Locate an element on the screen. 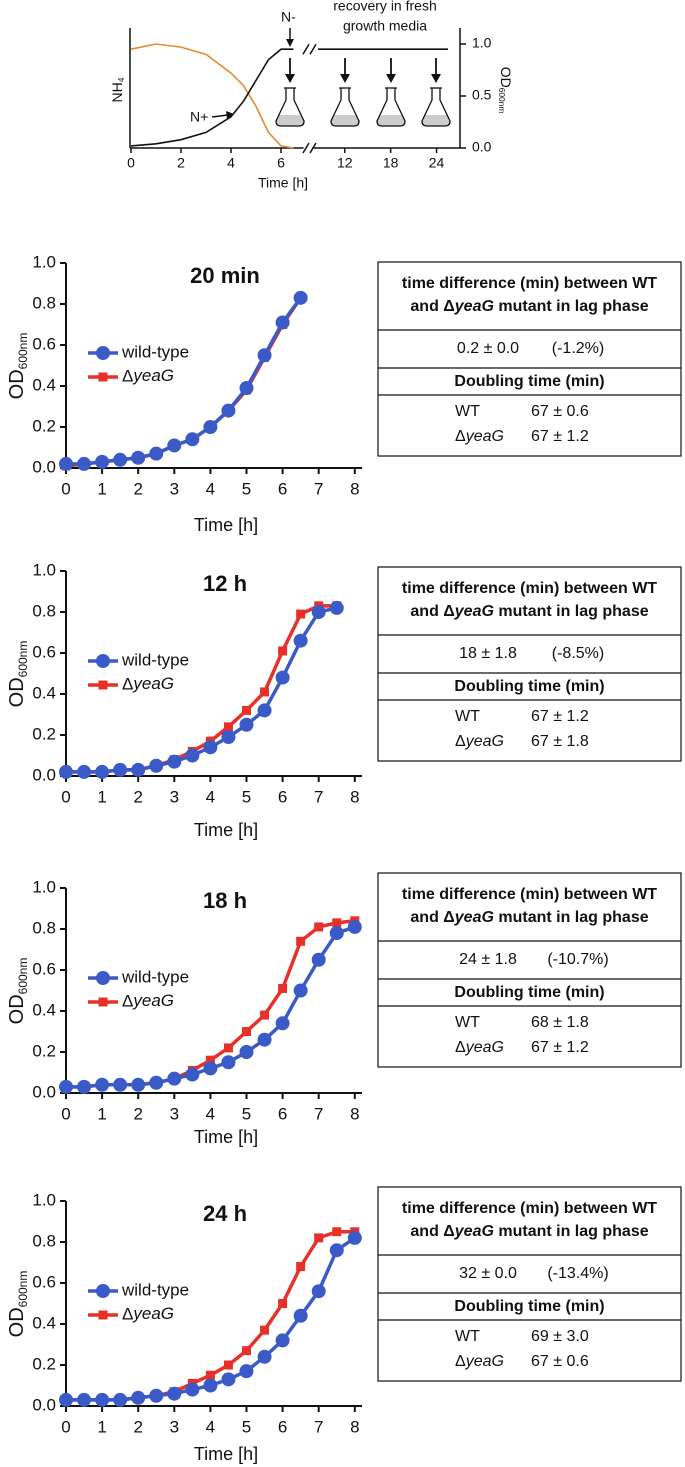 Image resolution: width=685 pixels, height=1467 pixels. table-frame is located at coordinates (529, 664).